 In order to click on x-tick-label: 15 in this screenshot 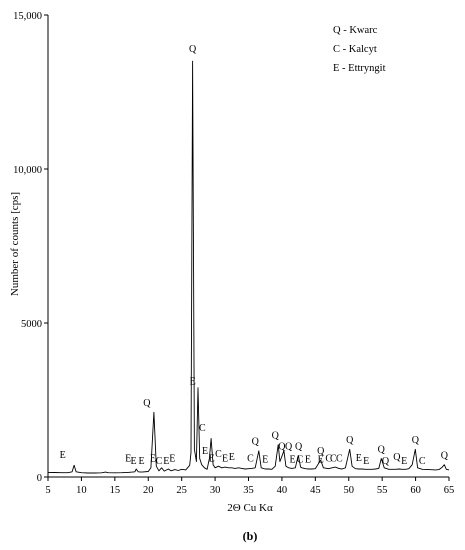, I will do `click(115, 490)`.